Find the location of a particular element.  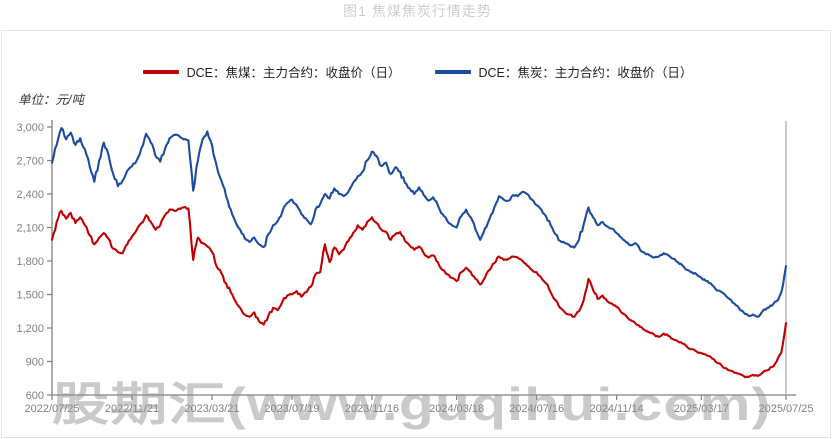

svg-text: 2,400 is located at coordinates (30, 195).